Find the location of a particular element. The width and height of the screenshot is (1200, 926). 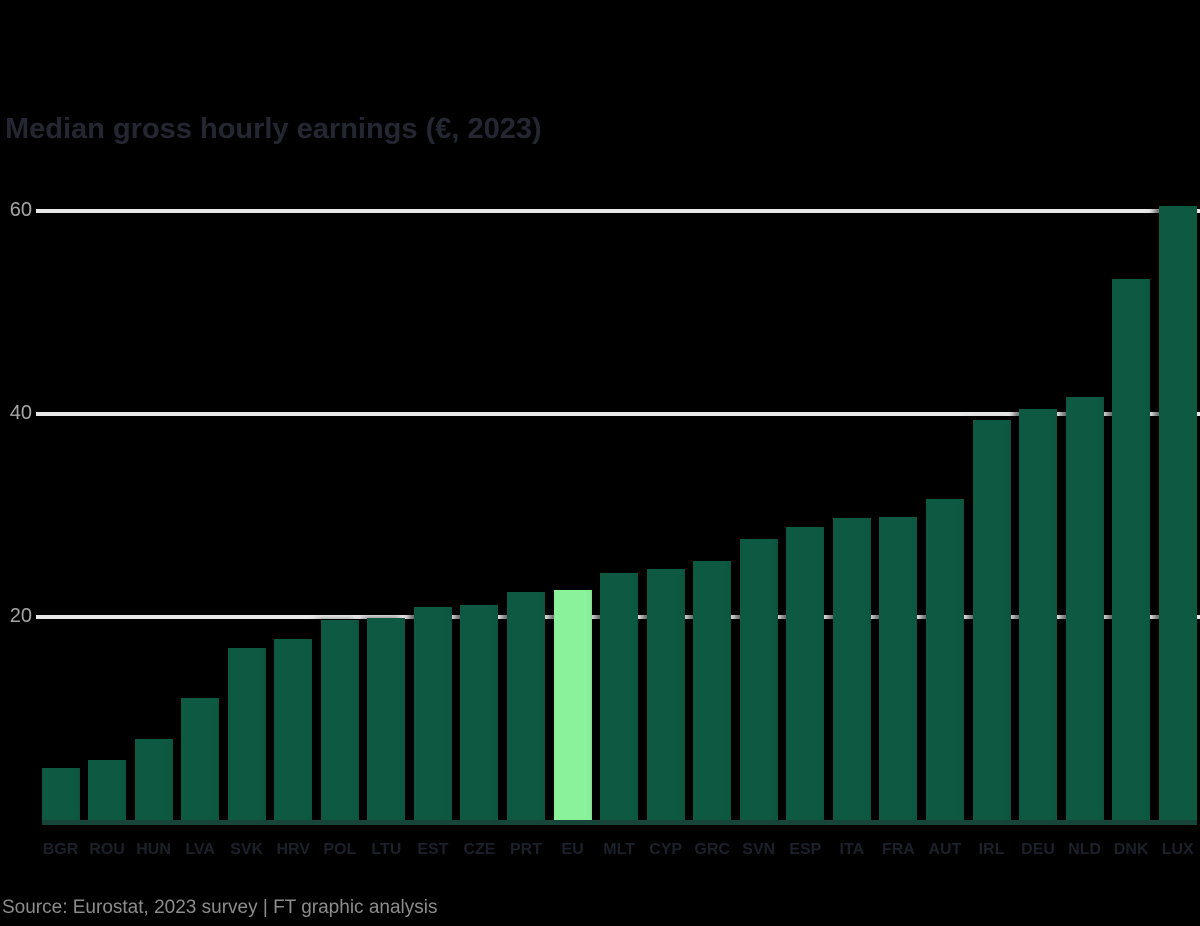

chart-title: Median gross hourly earnings (€, 2023) is located at coordinates (273, 129).